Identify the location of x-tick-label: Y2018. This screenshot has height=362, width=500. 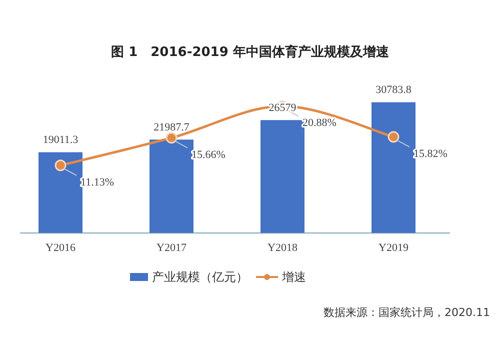
(283, 248).